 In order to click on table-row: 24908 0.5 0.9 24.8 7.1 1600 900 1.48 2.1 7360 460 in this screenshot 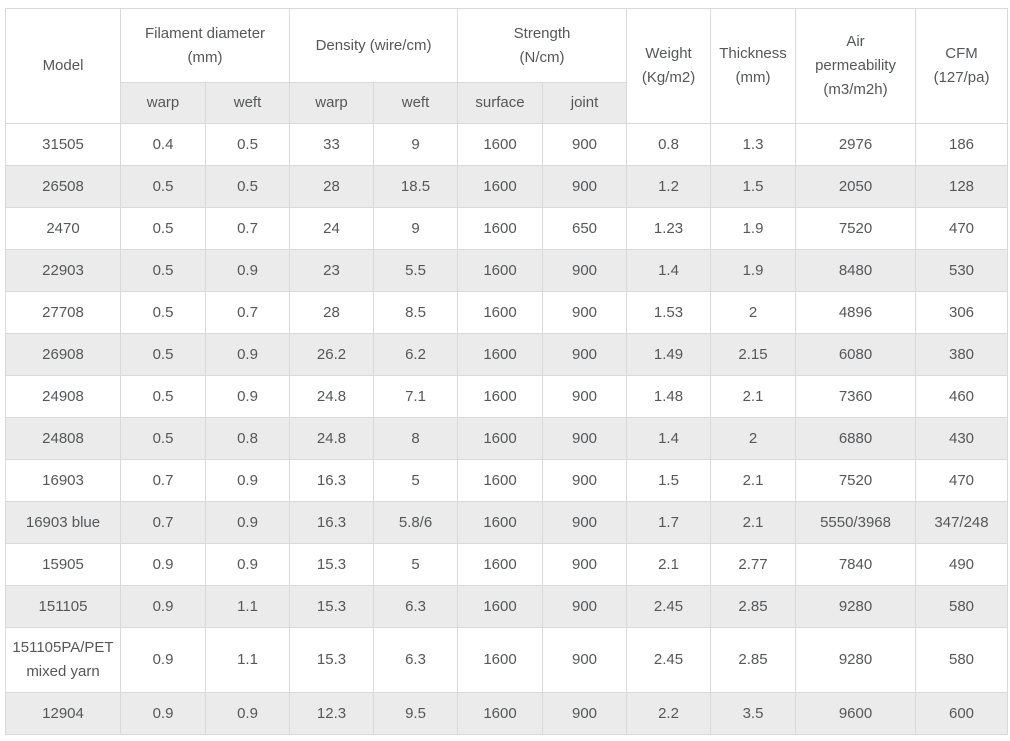, I will do `click(507, 396)`.